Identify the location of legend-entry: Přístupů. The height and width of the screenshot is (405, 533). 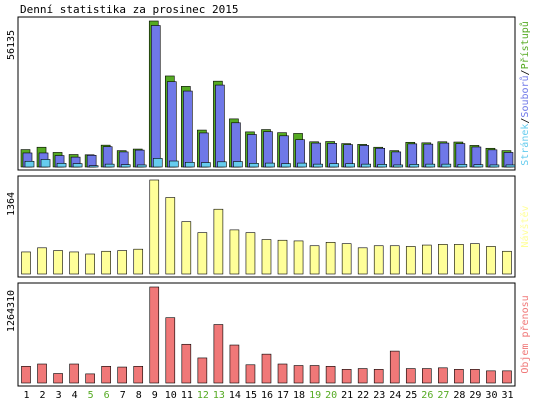
(525, 45).